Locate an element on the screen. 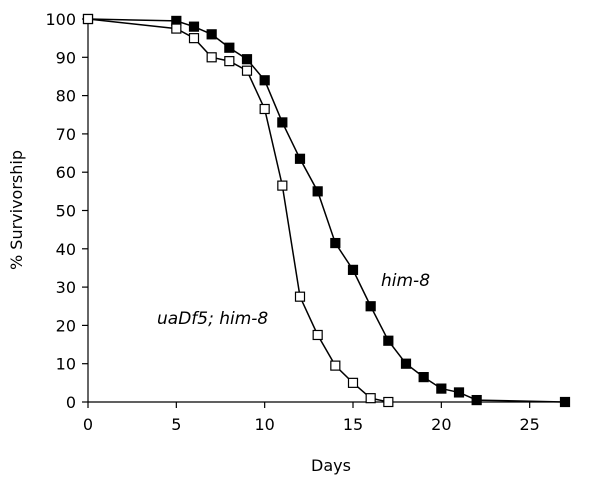 This screenshot has width=600, height=481. x-tick-label: 0 is located at coordinates (88, 424).